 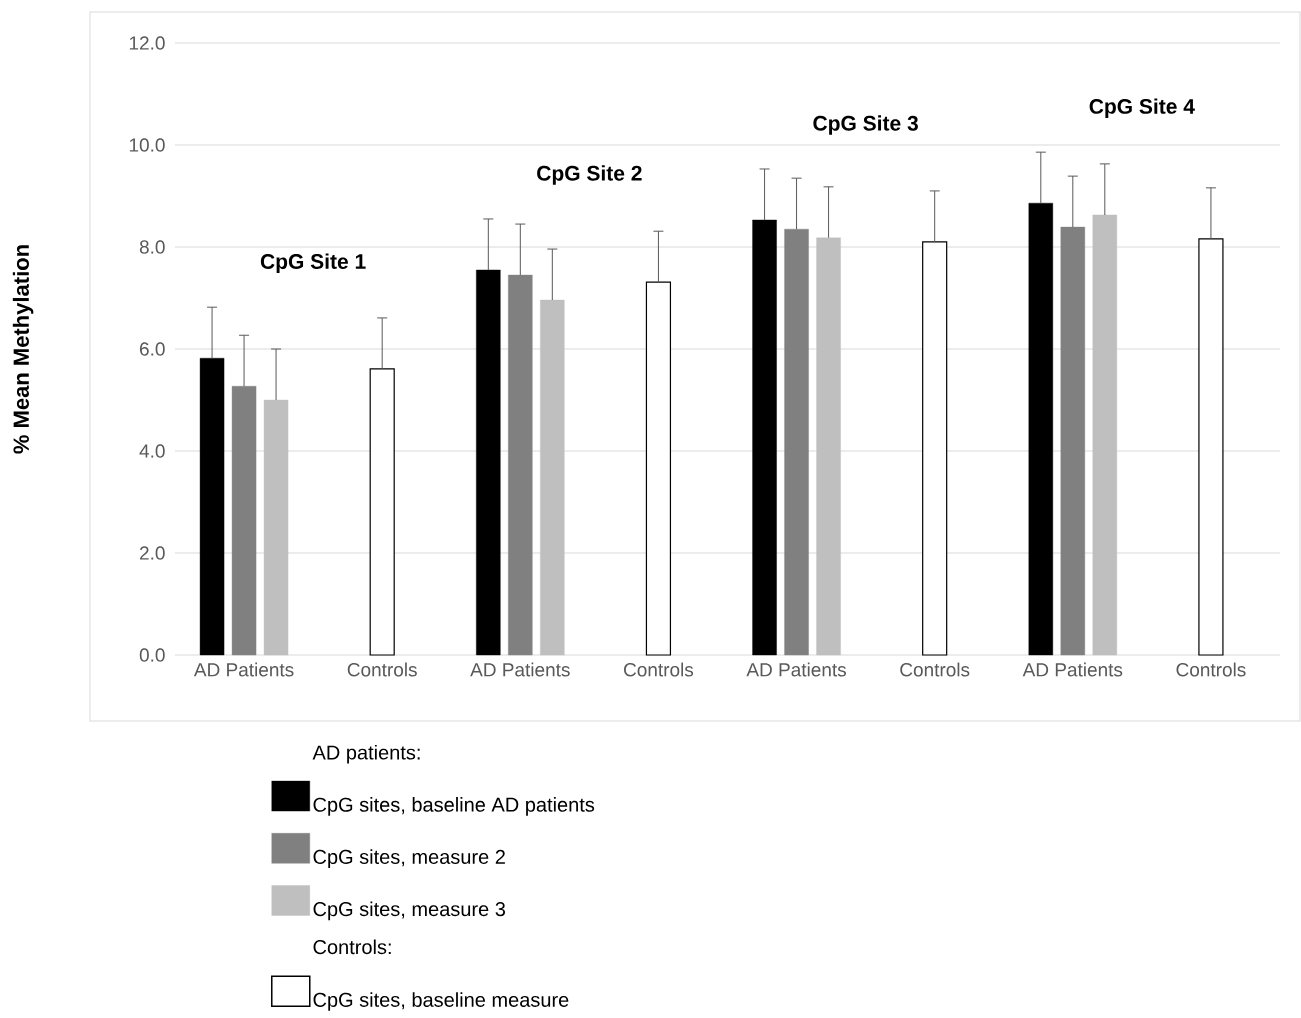 What do you see at coordinates (589, 175) in the screenshot?
I see `annotation: CpG Site 2` at bounding box center [589, 175].